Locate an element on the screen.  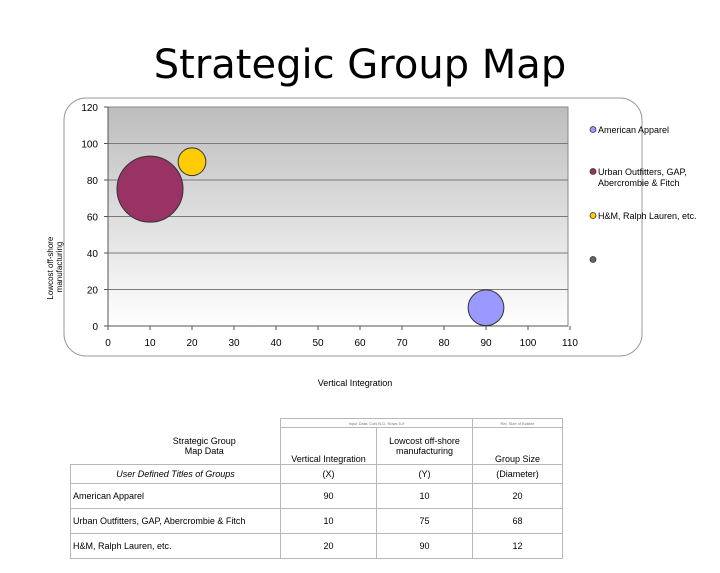
legend-label: H&M, Ralph Lauren, etc. is located at coordinates (647, 216).